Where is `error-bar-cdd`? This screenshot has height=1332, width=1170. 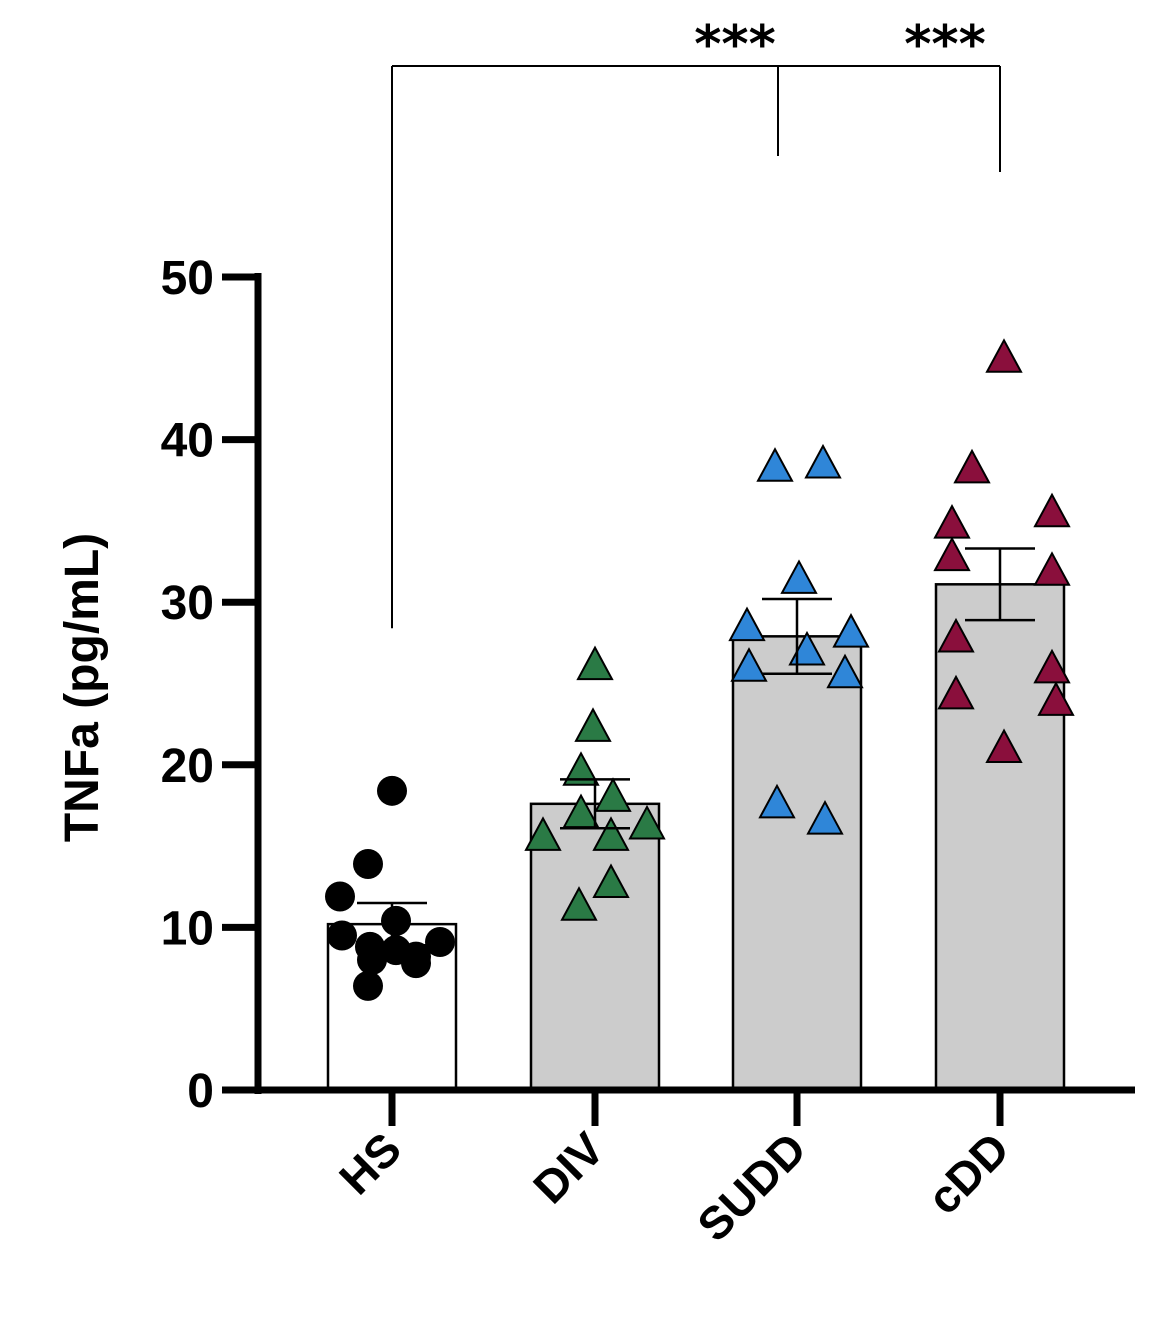
error-bar-cdd is located at coordinates (1000, 584).